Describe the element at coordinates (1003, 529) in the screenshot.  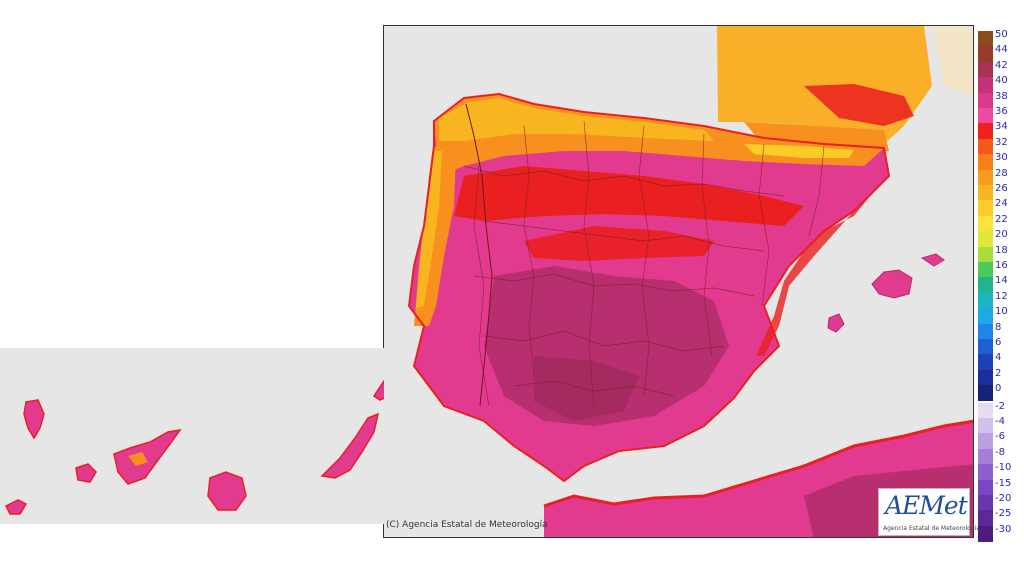
I see `legend-label: -30` at that location.